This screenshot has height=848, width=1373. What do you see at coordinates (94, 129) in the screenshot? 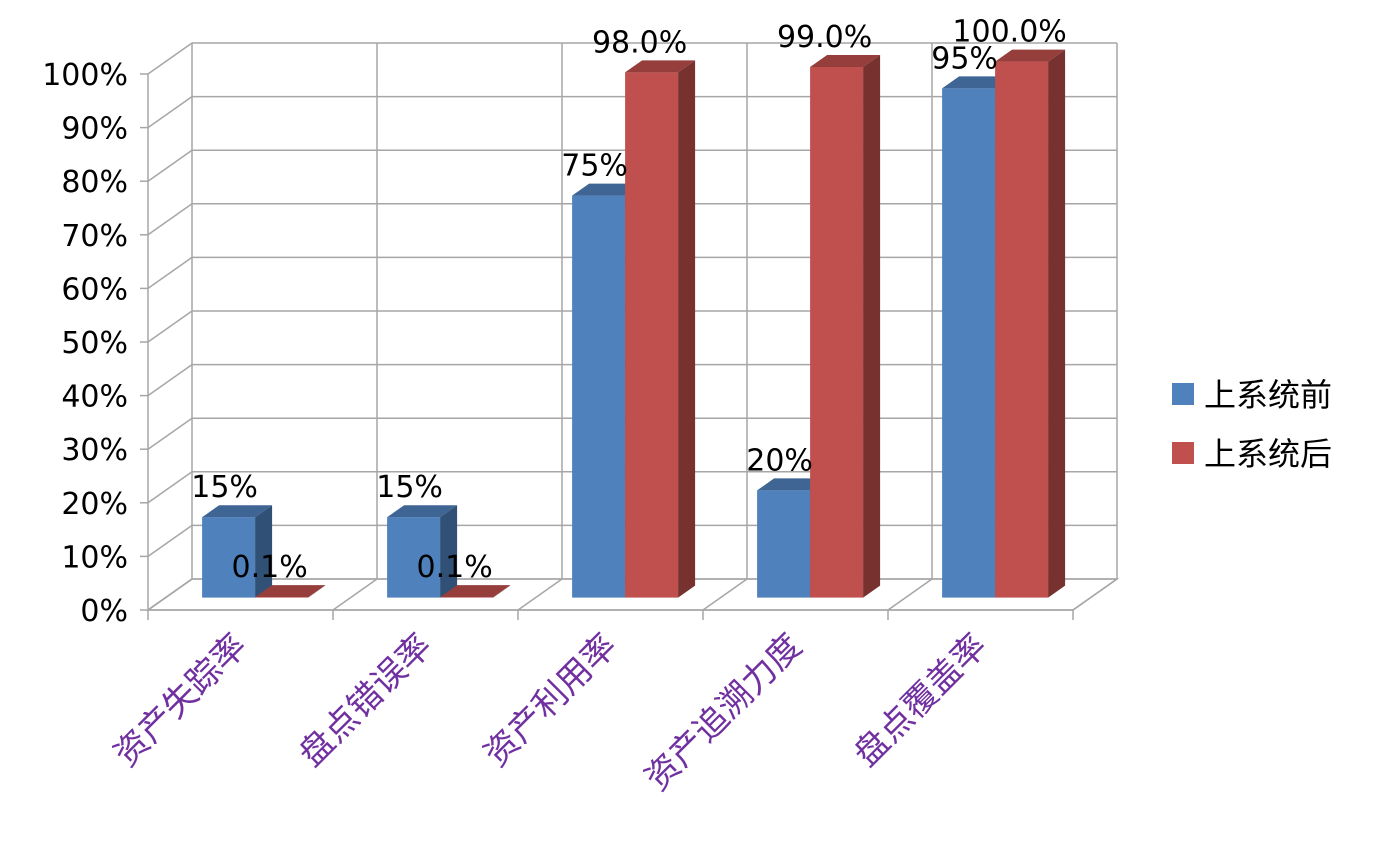
I see `y-axis-tick-label: 90%` at bounding box center [94, 129].